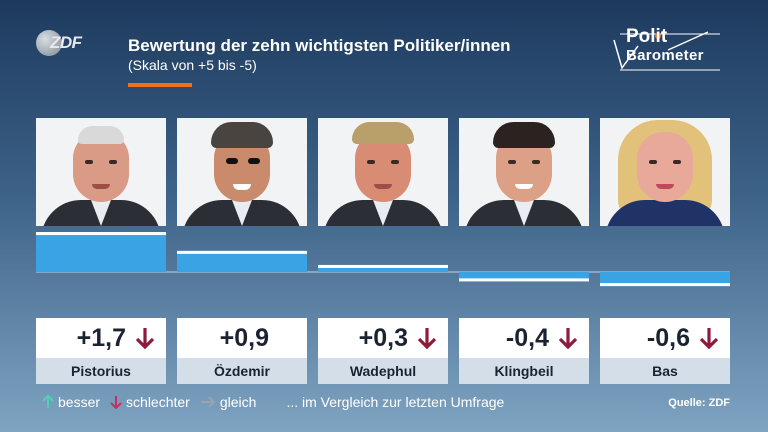 The height and width of the screenshot is (432, 768). What do you see at coordinates (49, 43) in the screenshot?
I see `zdf-logo-disc` at bounding box center [49, 43].